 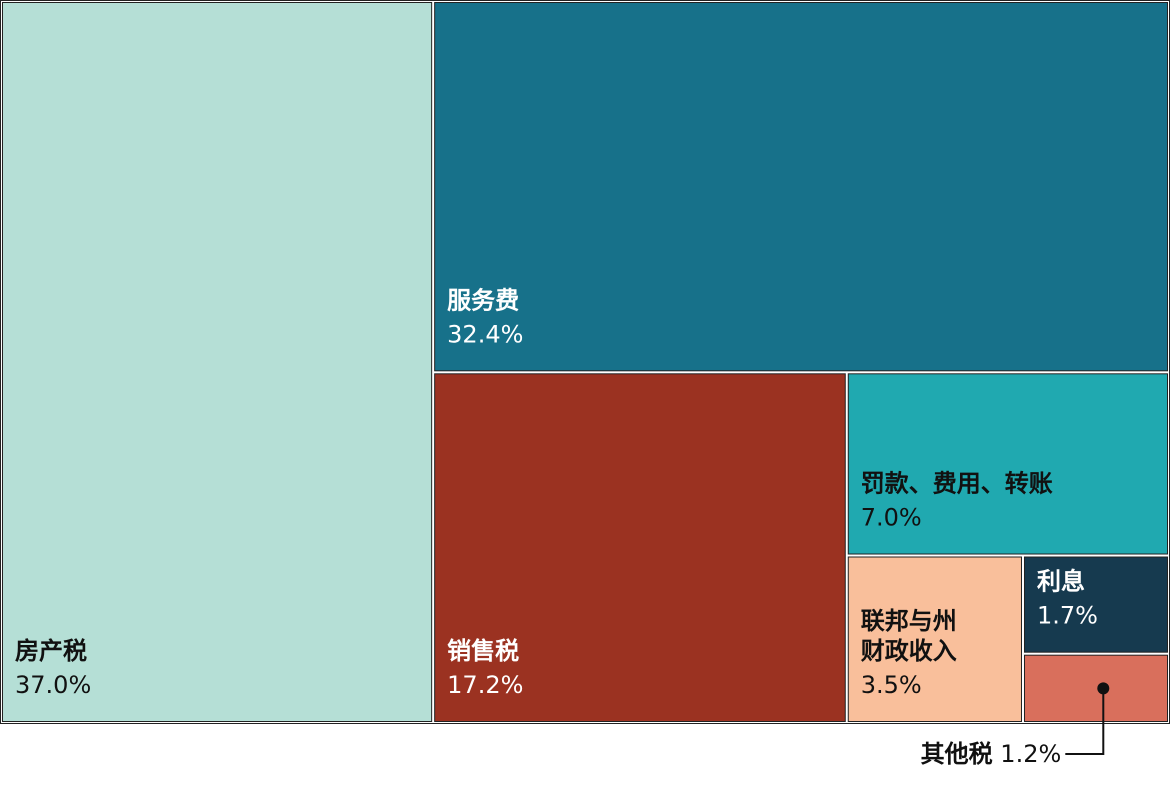 What do you see at coordinates (485, 334) in the screenshot?
I see `cell-value-label: 32.4%` at bounding box center [485, 334].